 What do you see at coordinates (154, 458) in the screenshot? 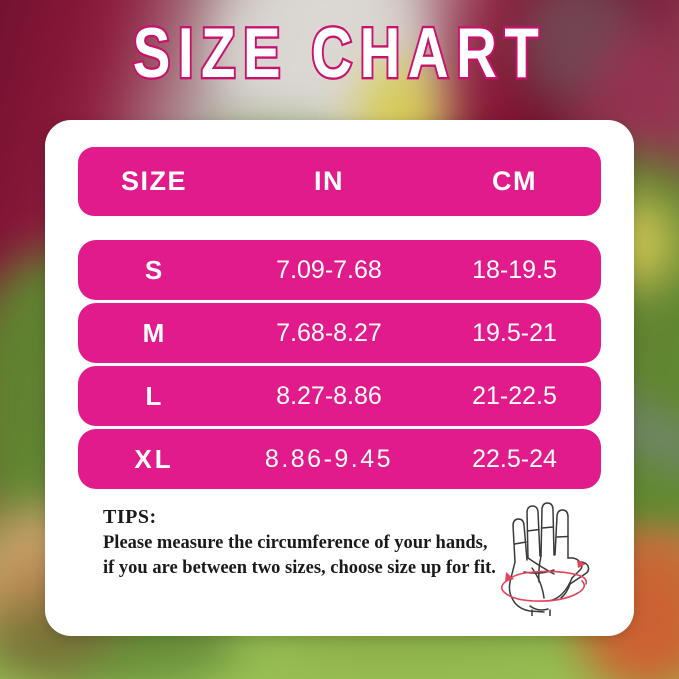
I see `cell-size: XL` at bounding box center [154, 458].